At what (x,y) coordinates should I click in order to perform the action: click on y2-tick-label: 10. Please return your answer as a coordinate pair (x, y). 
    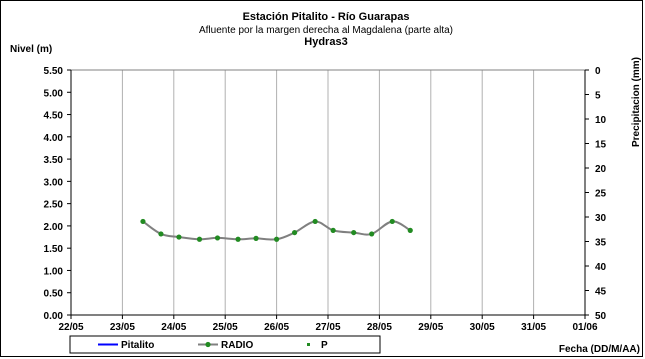
    Looking at the image, I should click on (601, 120).